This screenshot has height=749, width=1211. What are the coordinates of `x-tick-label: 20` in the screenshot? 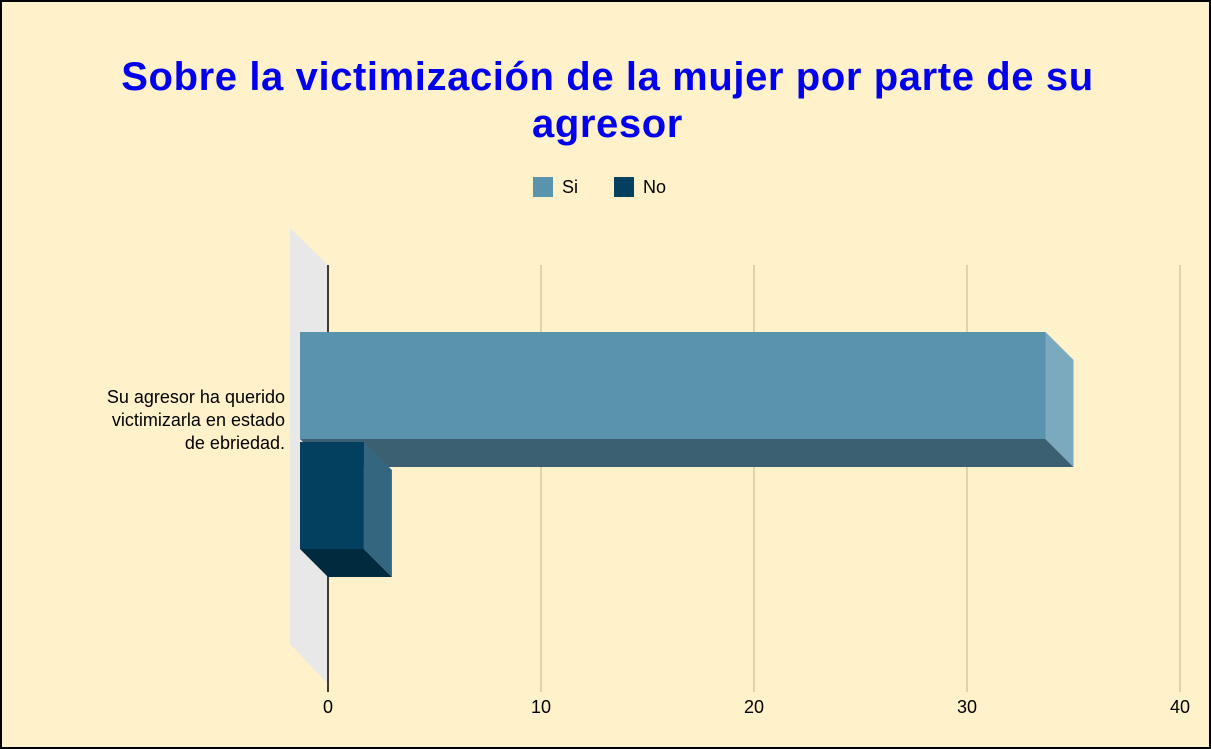 It's located at (754, 707).